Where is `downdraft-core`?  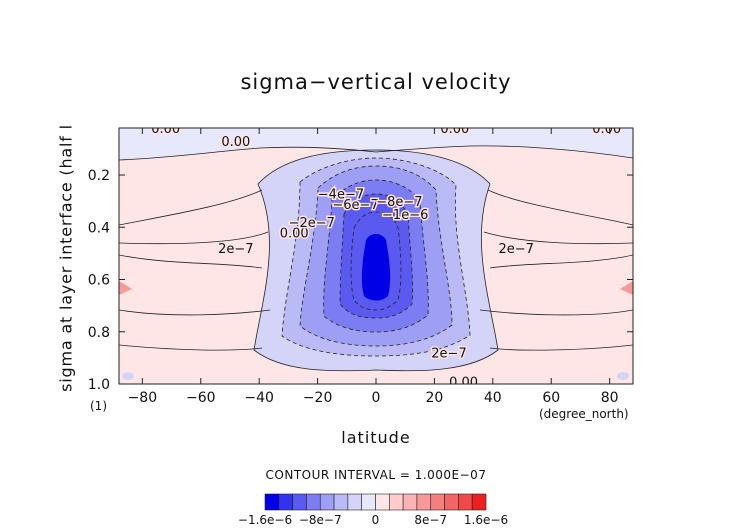
downdraft-core is located at coordinates (376, 267).